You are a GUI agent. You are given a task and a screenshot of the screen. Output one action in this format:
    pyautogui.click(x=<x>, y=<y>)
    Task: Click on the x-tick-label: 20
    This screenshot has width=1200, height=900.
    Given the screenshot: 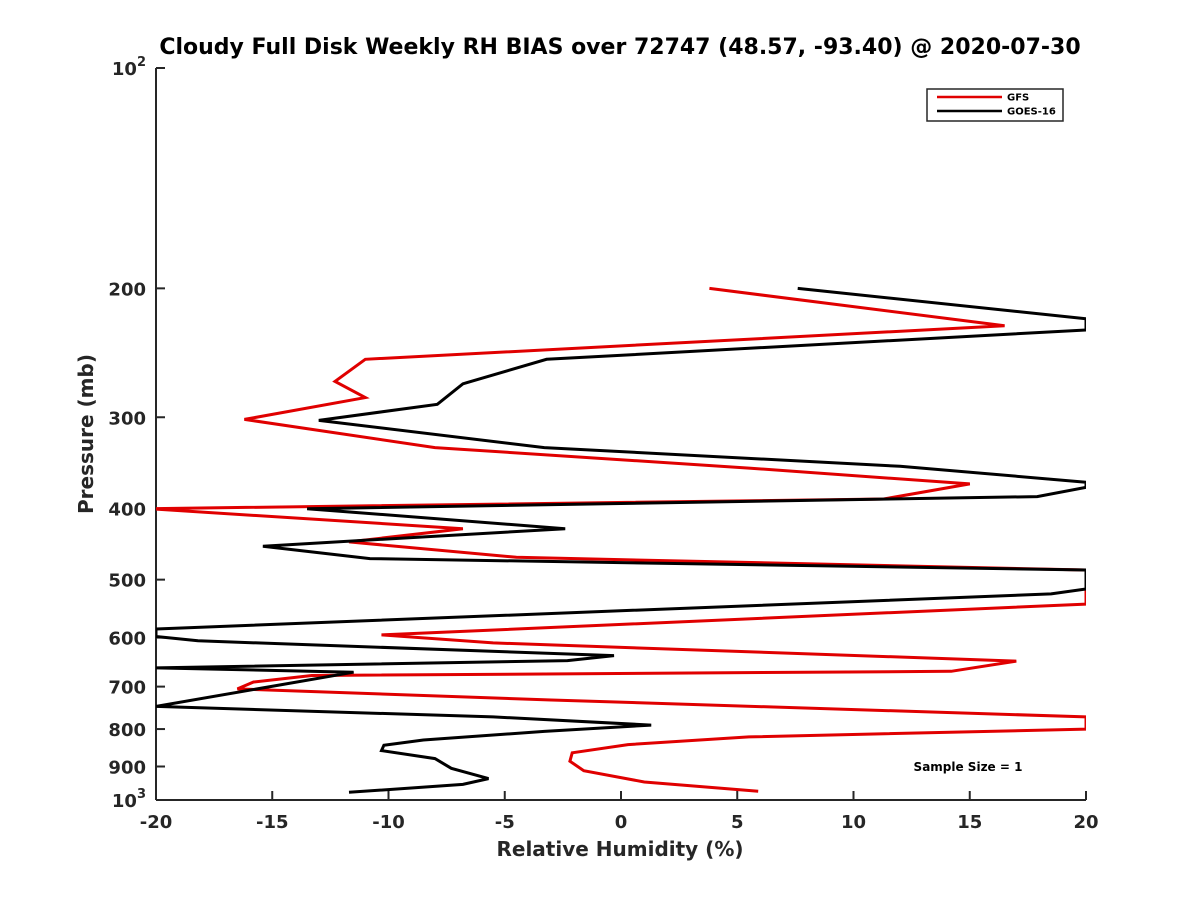 What is the action you would take?
    pyautogui.click(x=1085, y=822)
    